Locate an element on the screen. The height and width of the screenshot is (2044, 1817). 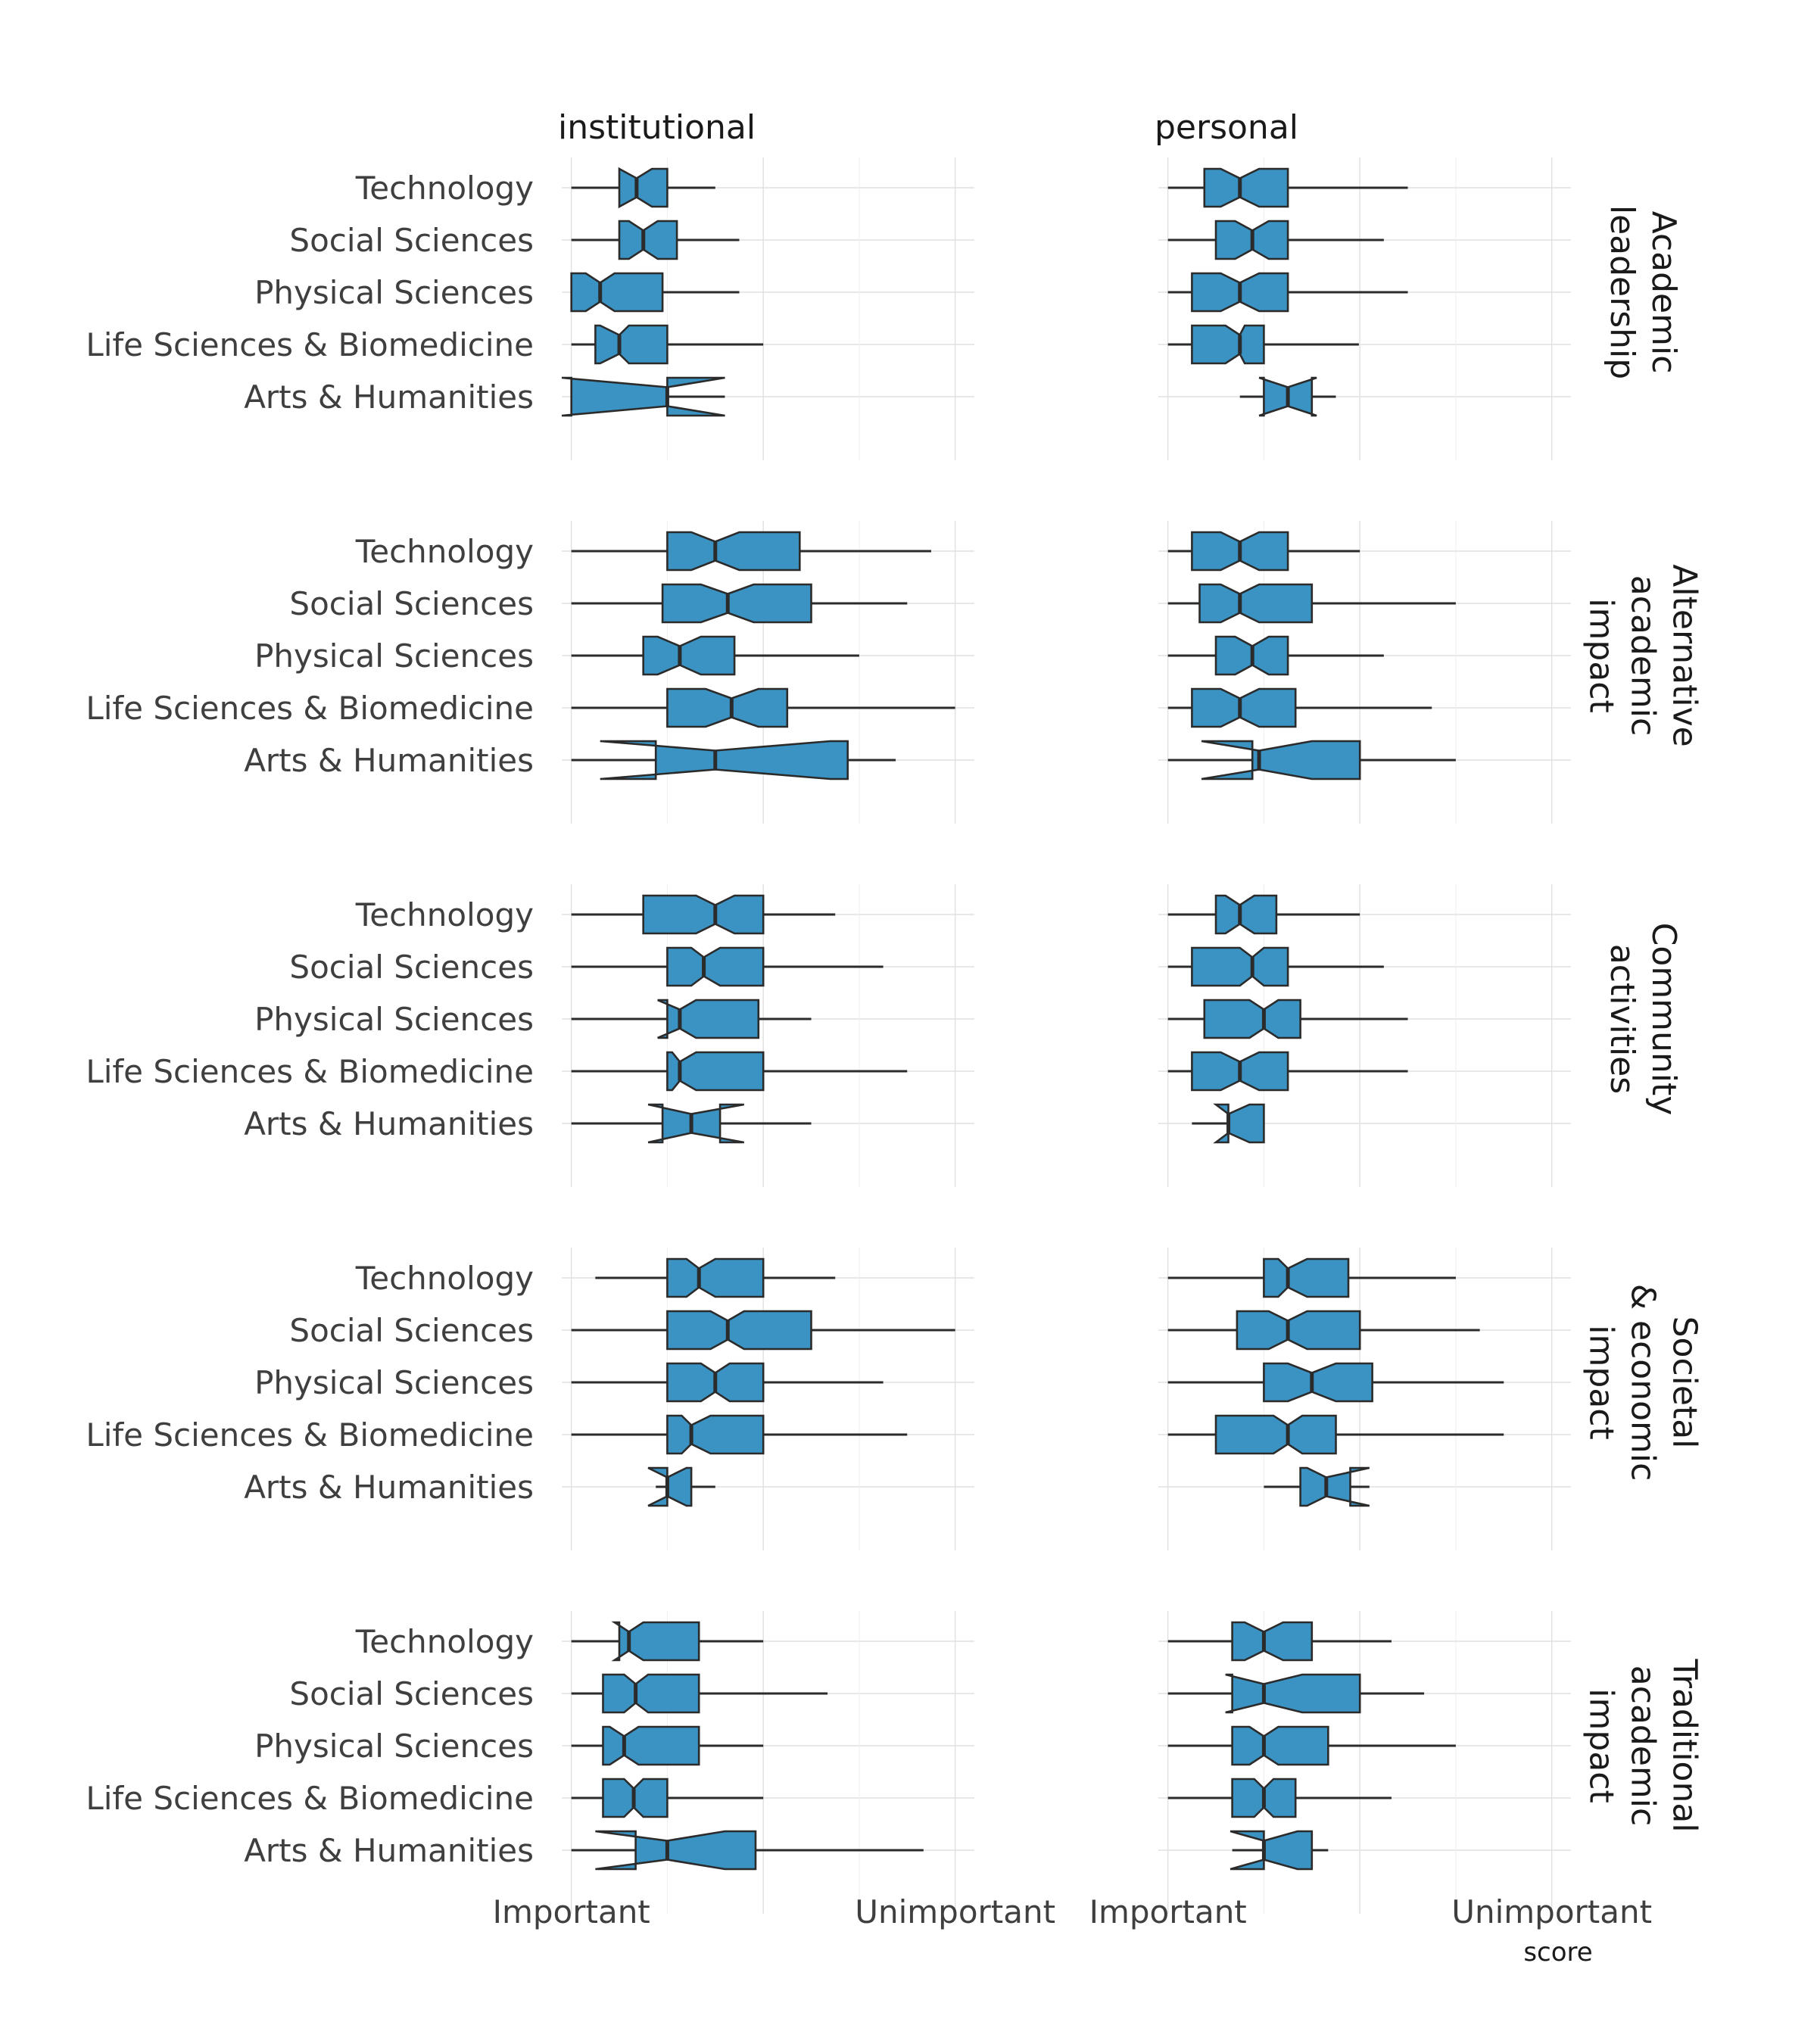
facet-row-label-line: Traditional is located at coordinates (1685, 1745).